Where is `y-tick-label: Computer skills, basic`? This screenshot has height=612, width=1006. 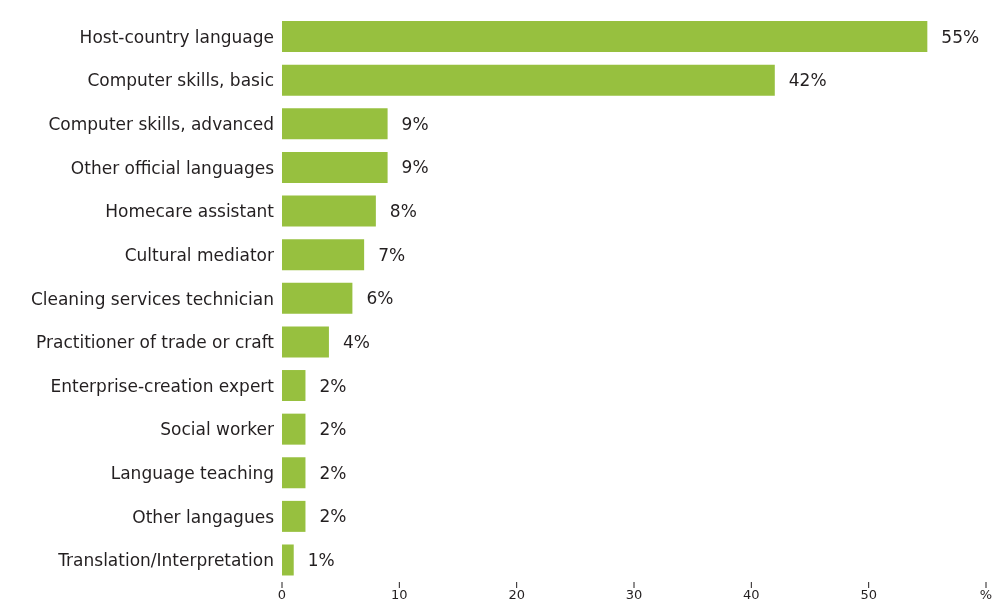
y-tick-label: Computer skills, basic is located at coordinates (180, 80).